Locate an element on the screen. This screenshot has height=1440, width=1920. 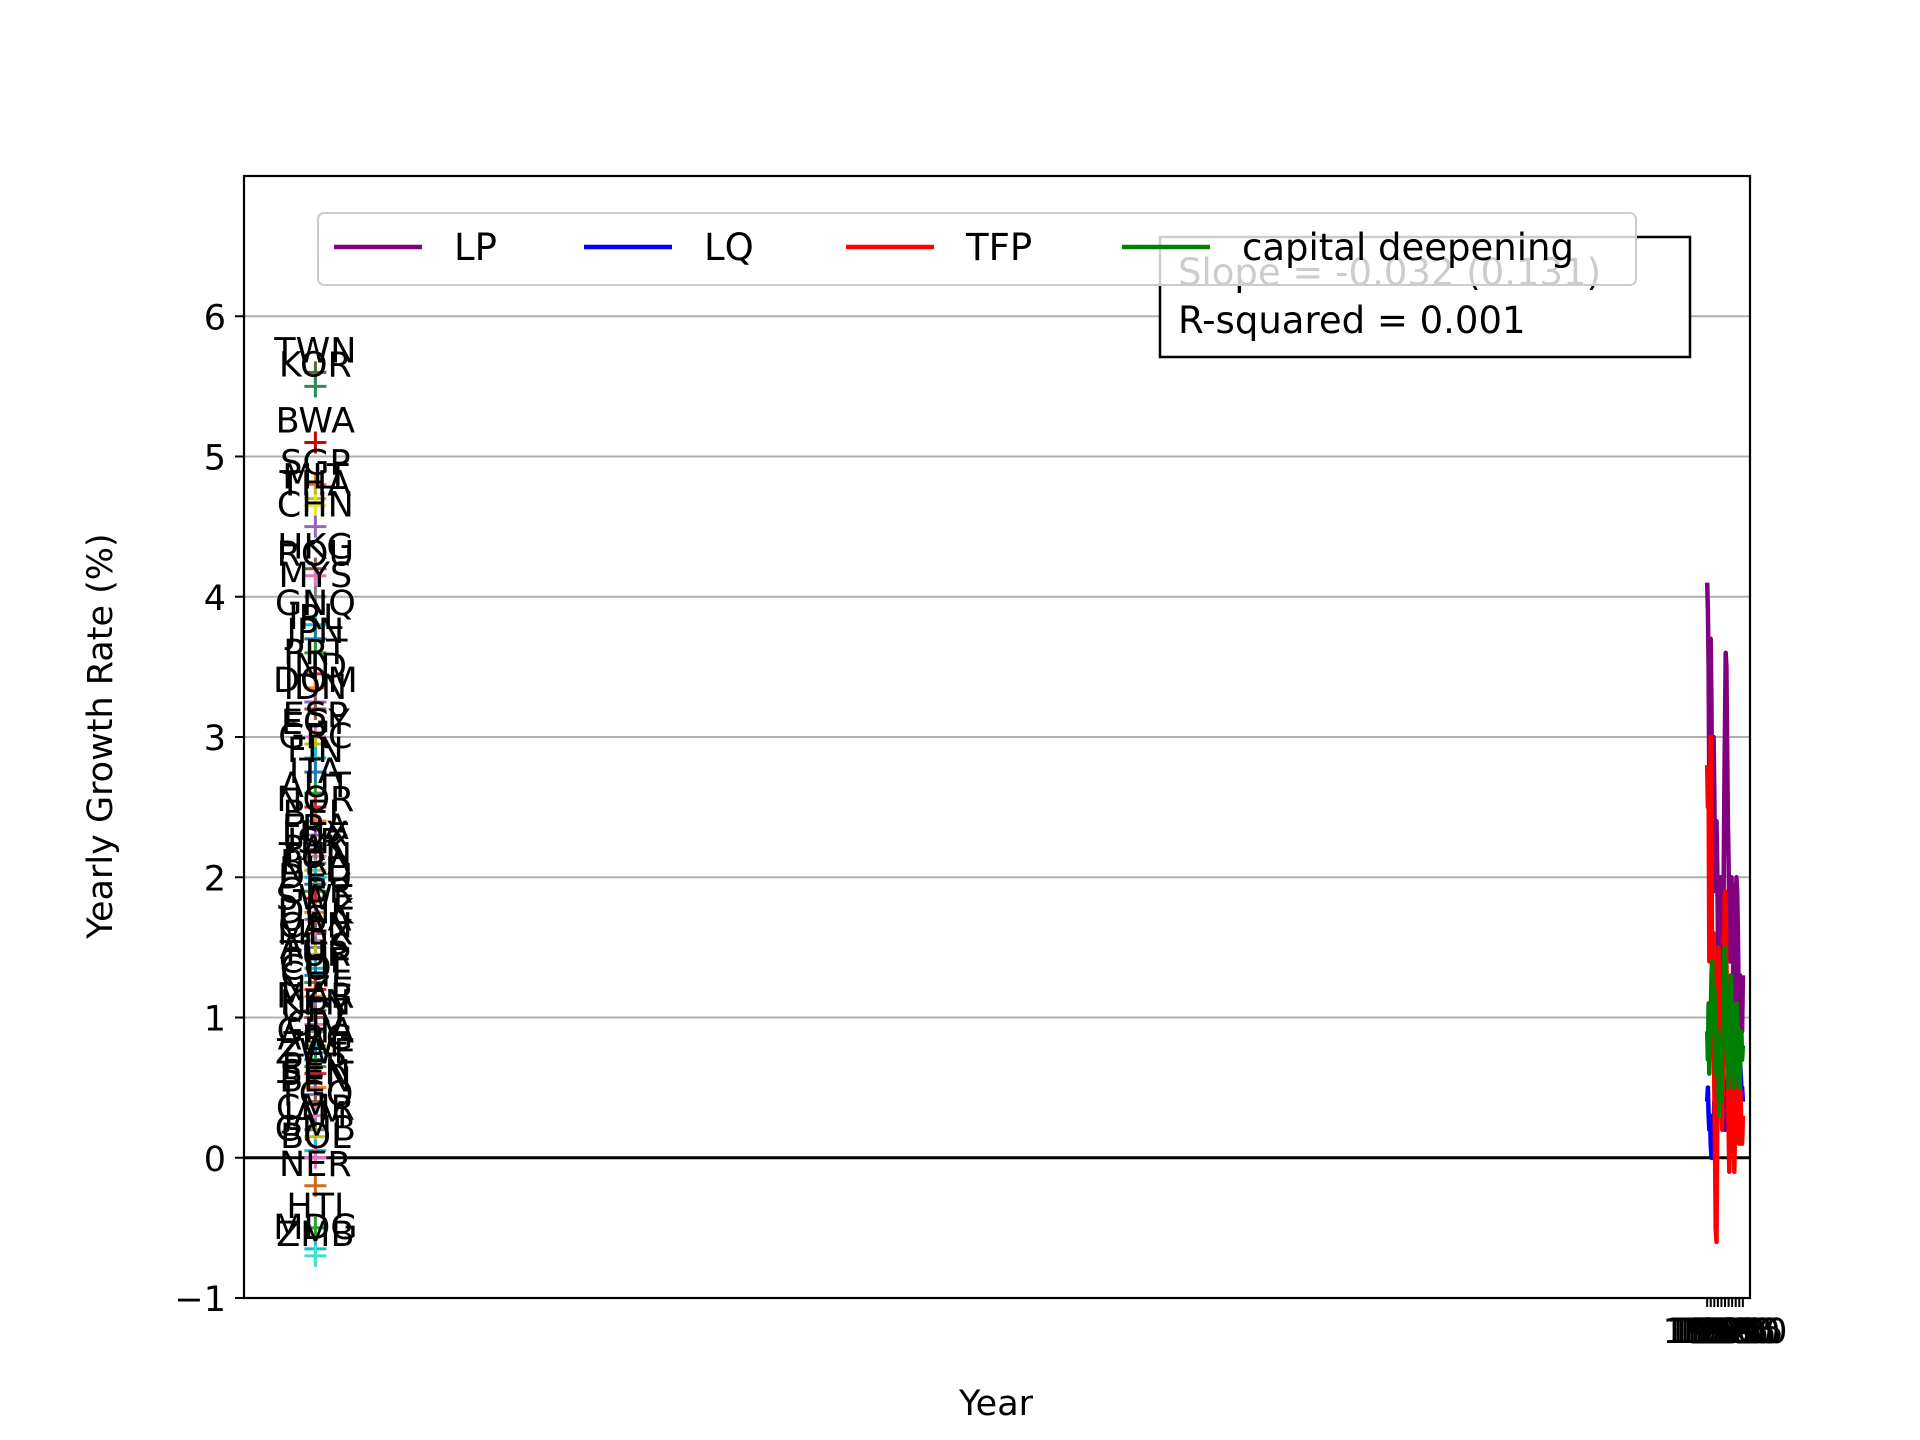
country-point: NER is located at coordinates (315, 1171).